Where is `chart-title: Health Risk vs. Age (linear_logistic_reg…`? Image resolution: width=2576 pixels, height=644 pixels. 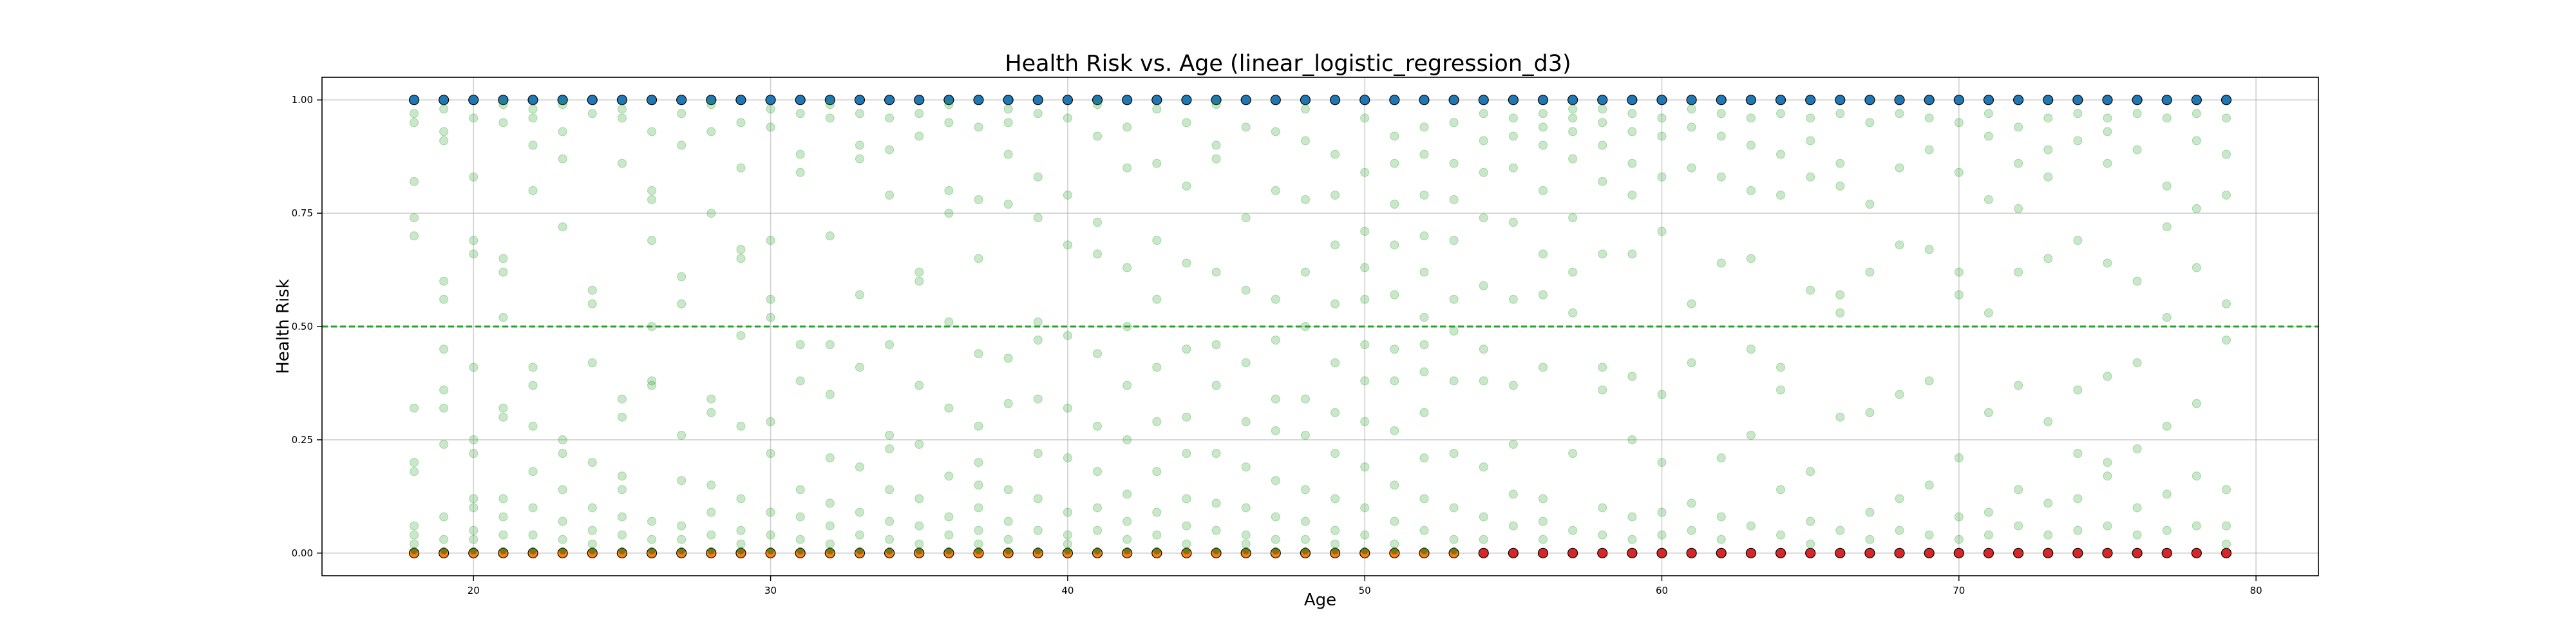 chart-title: Health Risk vs. Age (linear_logistic_reg… is located at coordinates (1288, 64).